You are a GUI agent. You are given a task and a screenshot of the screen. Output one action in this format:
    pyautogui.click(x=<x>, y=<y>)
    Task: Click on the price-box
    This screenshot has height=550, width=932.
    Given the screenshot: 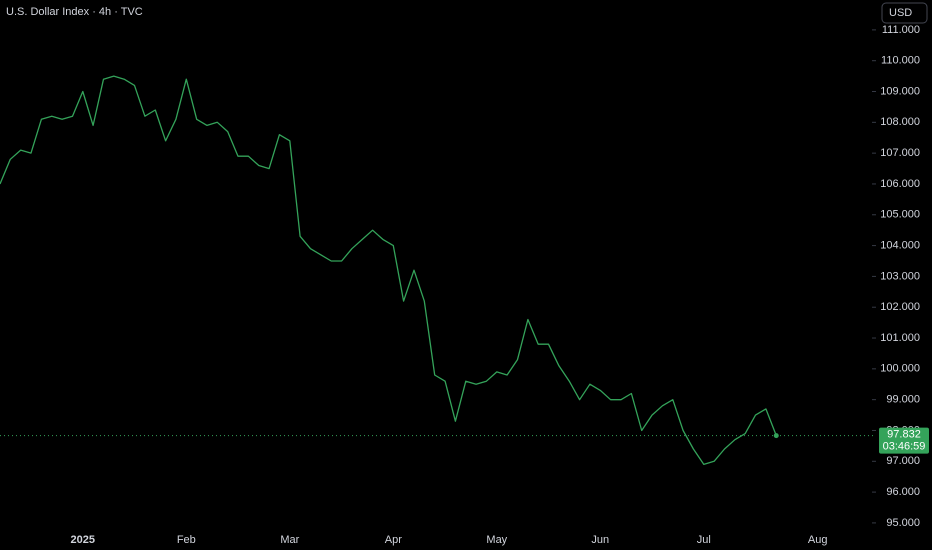 What is the action you would take?
    pyautogui.click(x=904, y=440)
    